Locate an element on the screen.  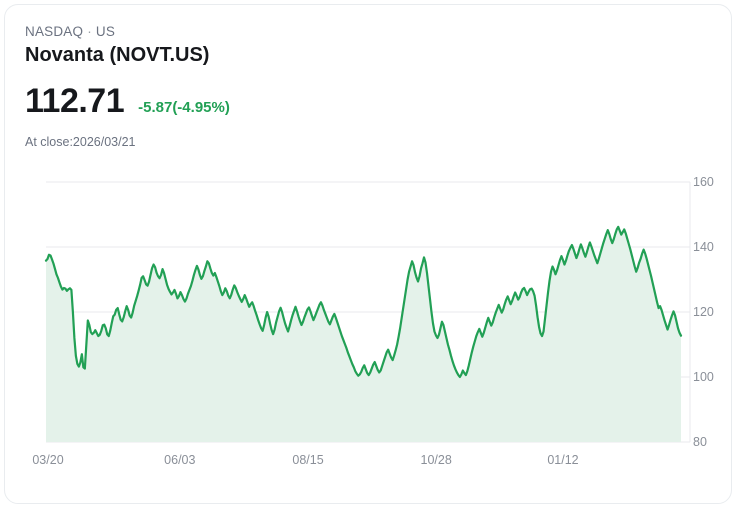
y-axis-tick-100: 100 is located at coordinates (703, 377).